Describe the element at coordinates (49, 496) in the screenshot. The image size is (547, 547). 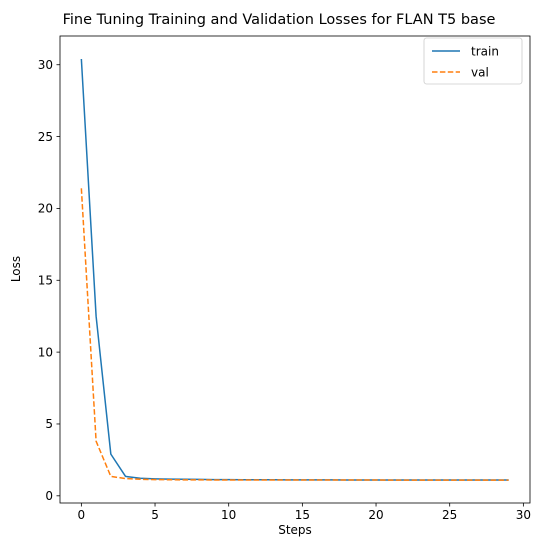
I see `y-tick-label: 0` at that location.